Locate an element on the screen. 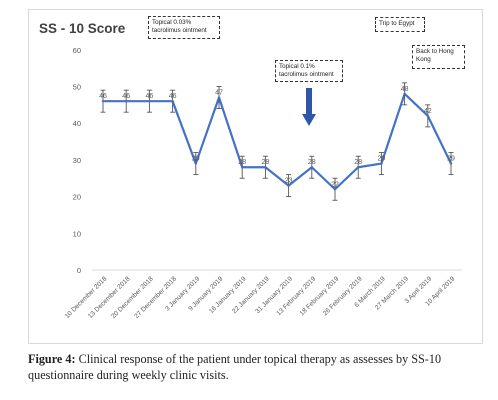  y-tick-label: 40 is located at coordinates (77, 123).